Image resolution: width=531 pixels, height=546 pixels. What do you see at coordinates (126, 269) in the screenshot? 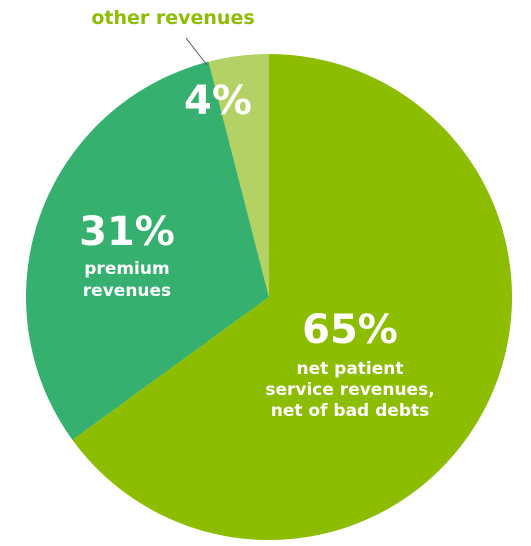
I see `slice-category-label-premium: premium` at bounding box center [126, 269].